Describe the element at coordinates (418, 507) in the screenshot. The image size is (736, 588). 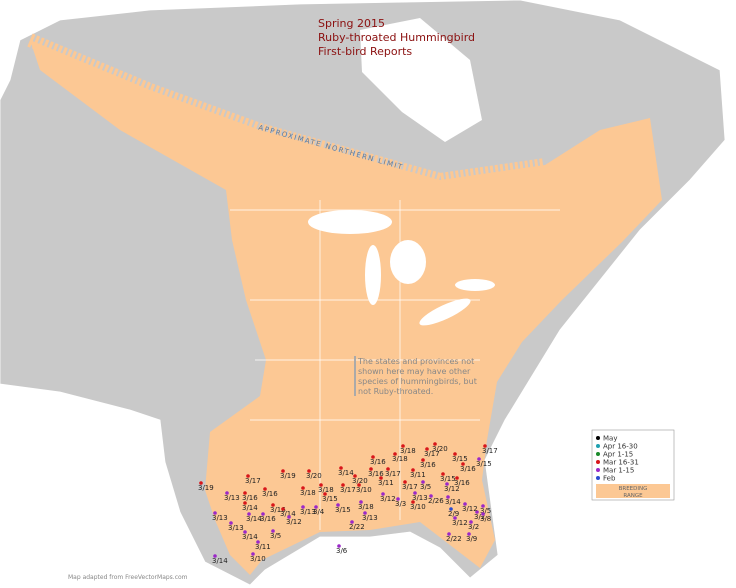
I see `report-date: 3/10` at that location.